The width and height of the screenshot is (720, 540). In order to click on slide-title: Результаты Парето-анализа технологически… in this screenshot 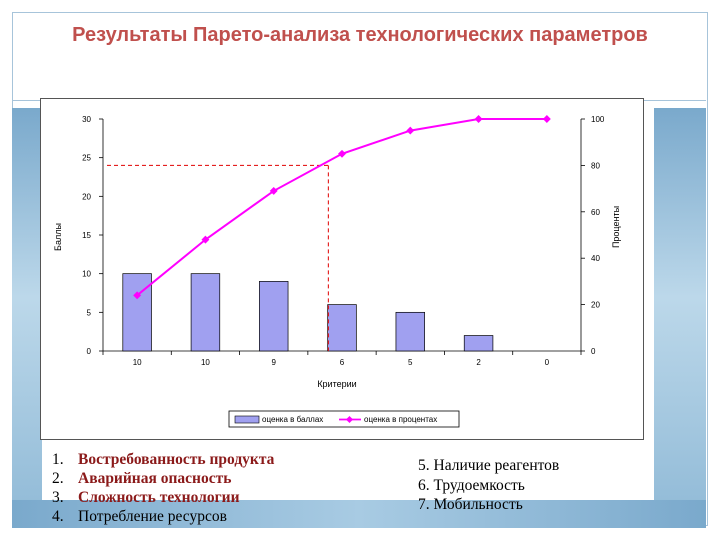, I will do `click(360, 35)`.